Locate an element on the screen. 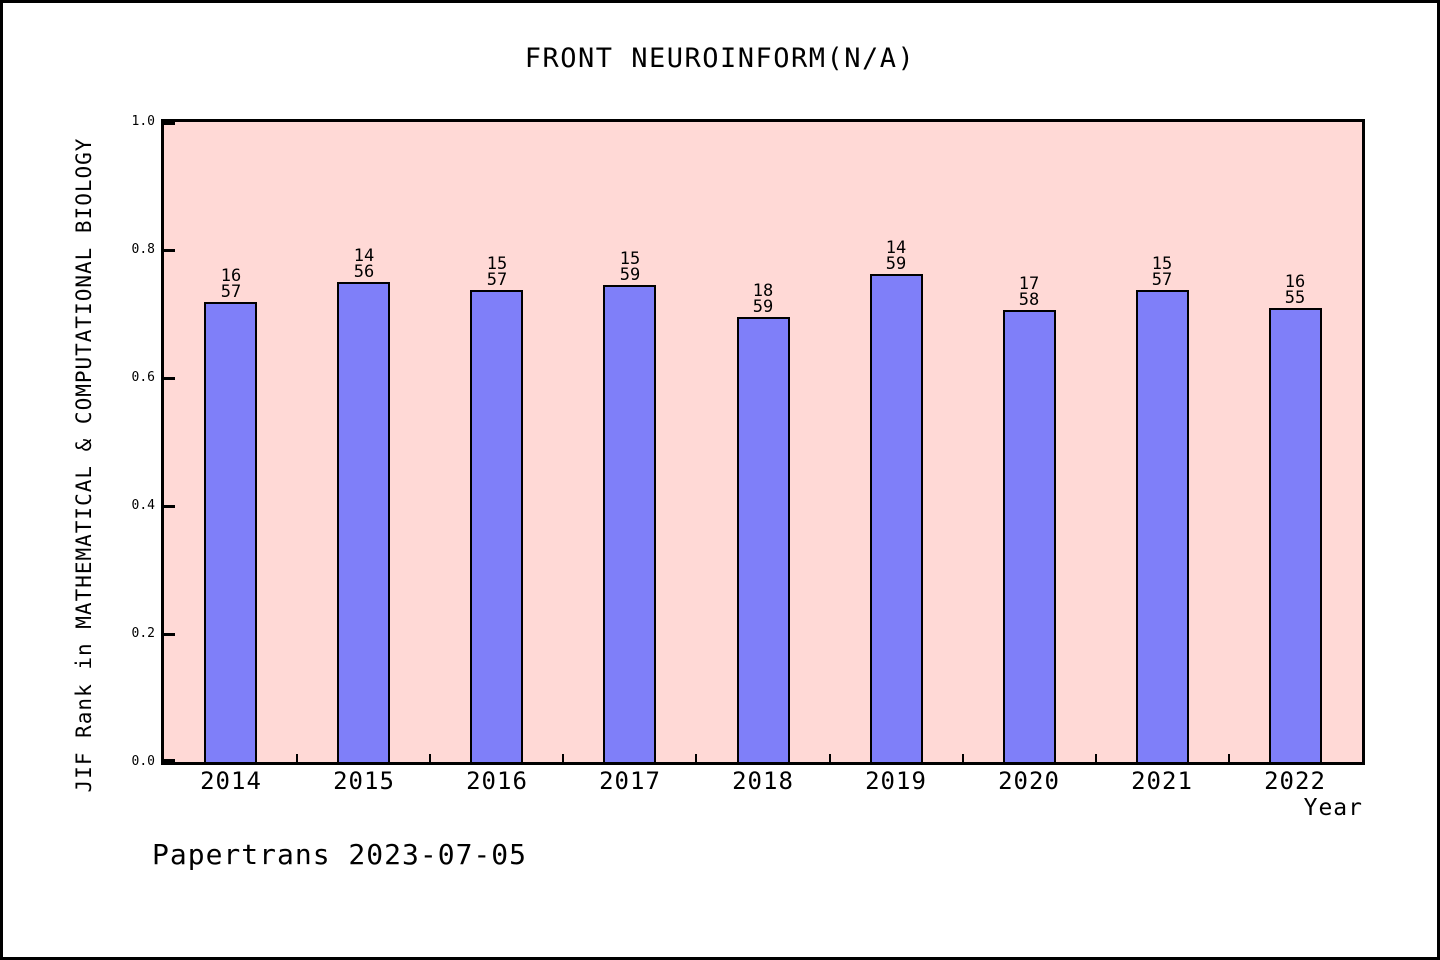 The image size is (1440, 960). x-axis-title: Year is located at coordinates (1333, 808).